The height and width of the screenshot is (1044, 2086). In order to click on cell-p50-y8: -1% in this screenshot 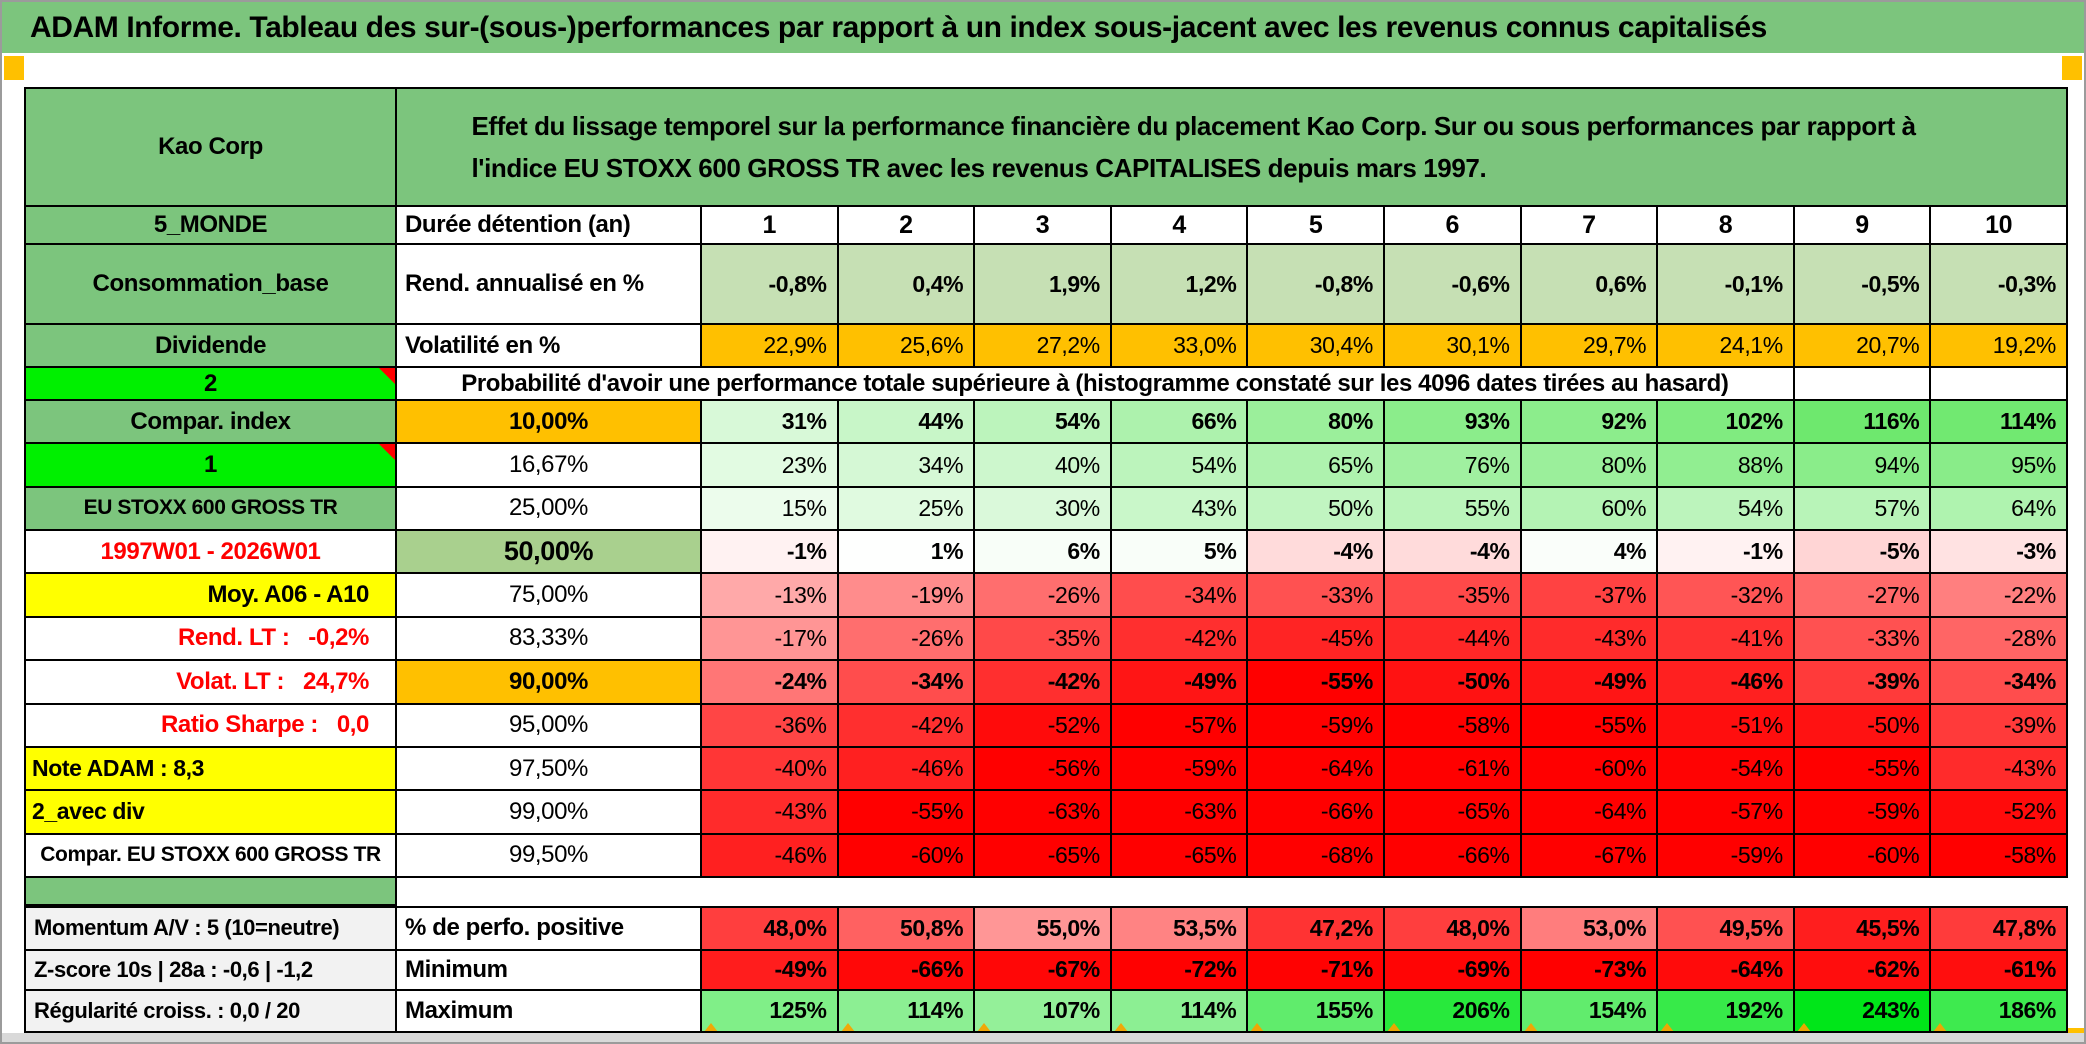, I will do `click(1726, 553)`.